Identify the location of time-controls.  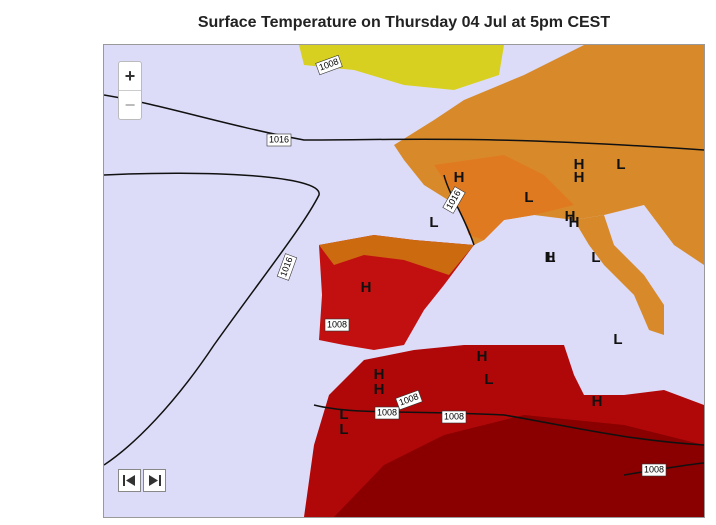
(143, 480).